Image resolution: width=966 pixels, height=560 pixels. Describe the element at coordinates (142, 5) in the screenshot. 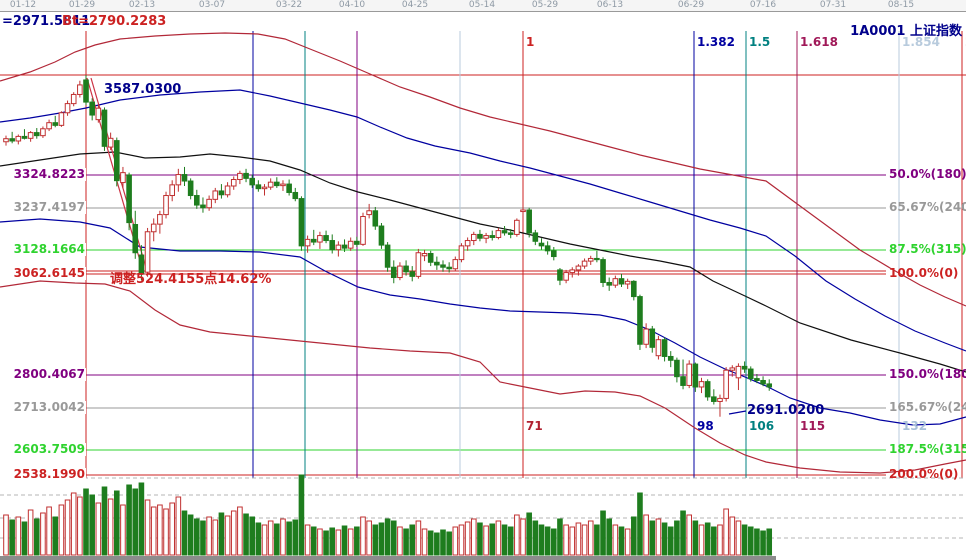

I see `date-label: 02-13` at that location.